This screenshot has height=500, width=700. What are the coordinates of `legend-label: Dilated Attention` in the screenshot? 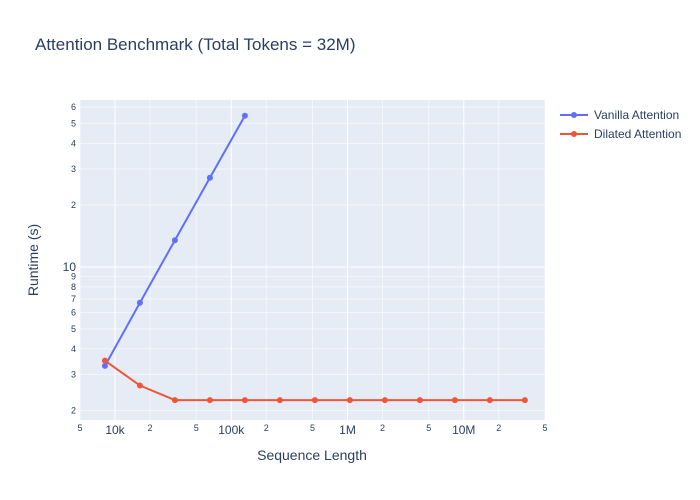 It's located at (637, 134).